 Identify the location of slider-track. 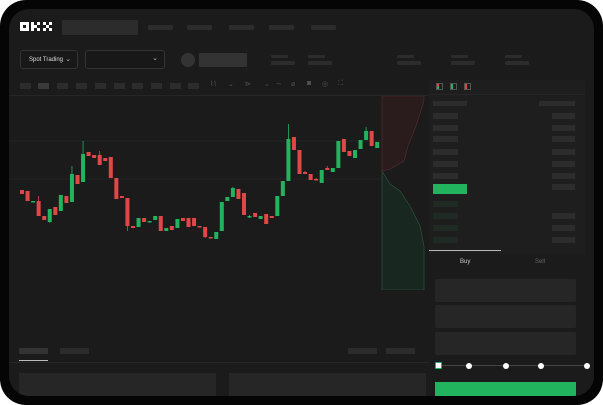
(514, 365).